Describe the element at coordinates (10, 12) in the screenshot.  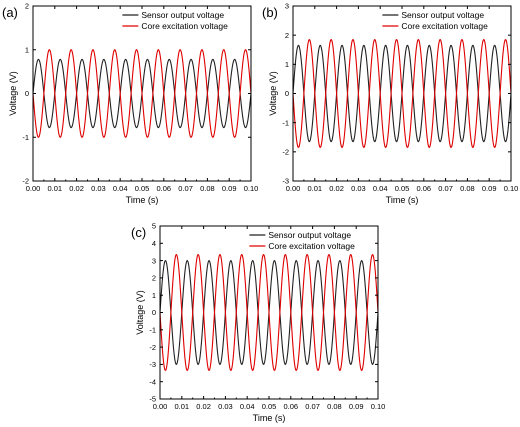
I see `panel-label: (a)` at that location.